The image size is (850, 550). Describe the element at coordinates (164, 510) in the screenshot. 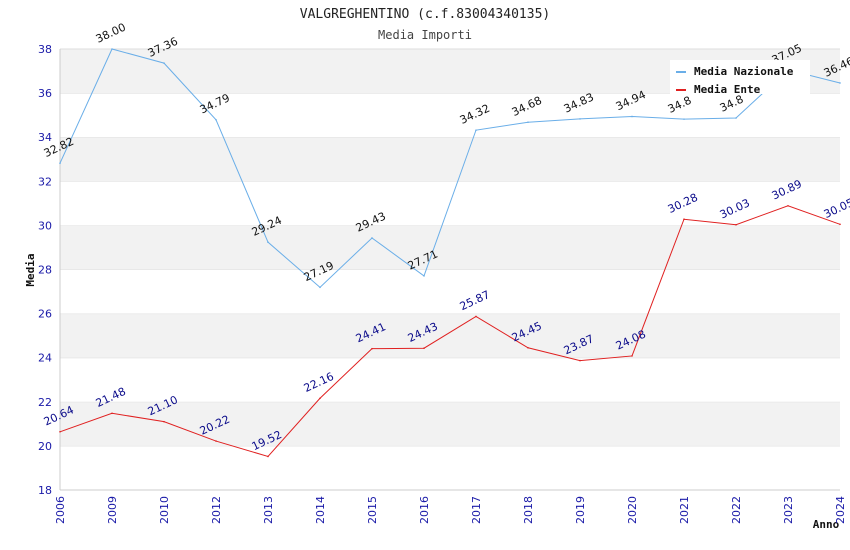

I see `x-tick-label: 2010` at that location.